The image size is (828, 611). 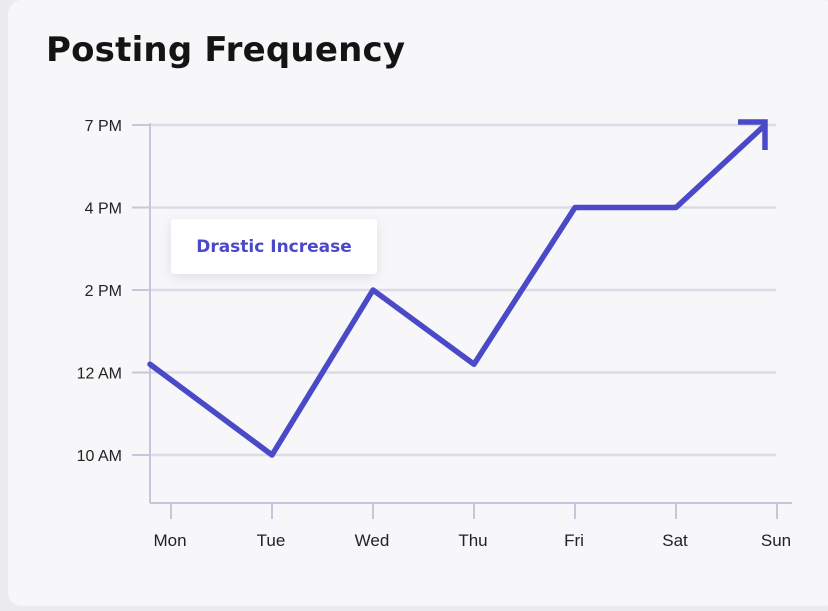 I want to click on x-tick-label: Tue, so click(x=271, y=540).